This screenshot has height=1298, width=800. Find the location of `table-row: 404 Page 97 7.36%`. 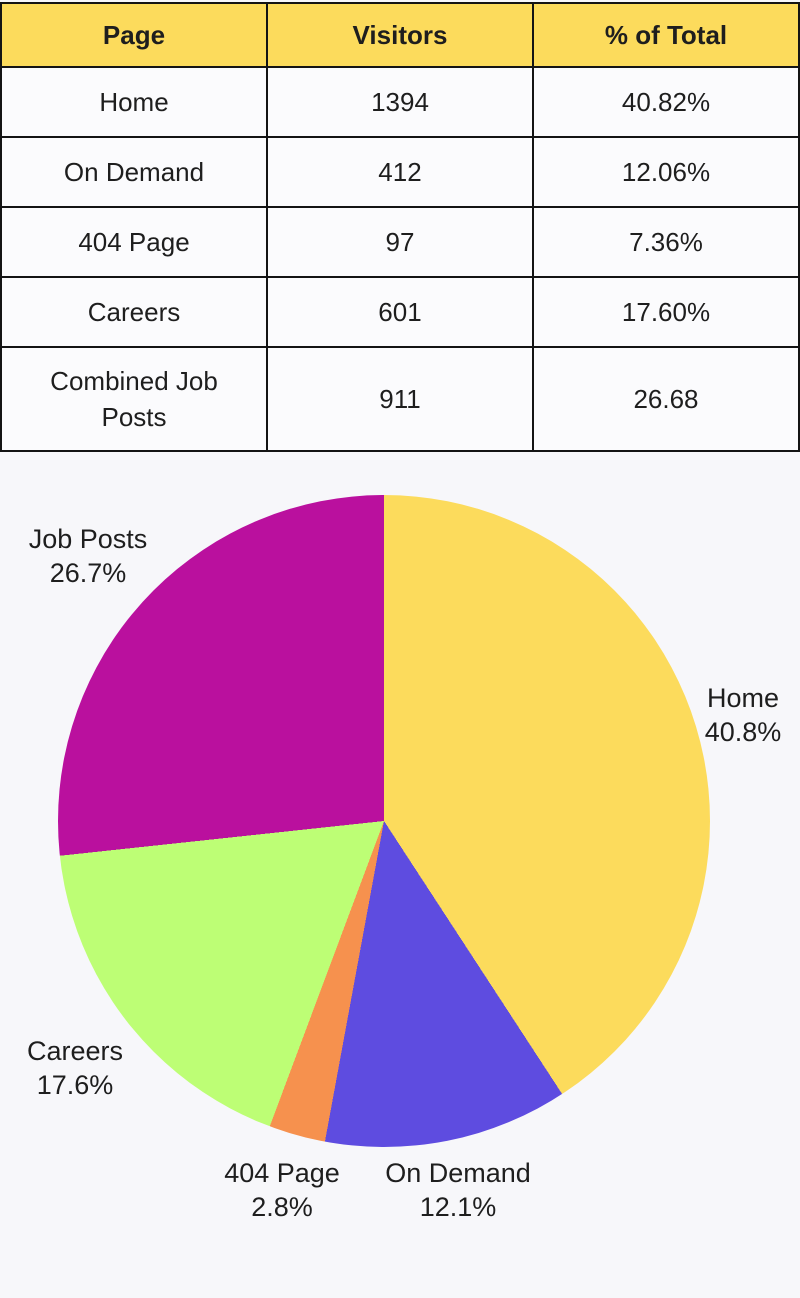

table-row: 404 Page 97 7.36% is located at coordinates (400, 242).